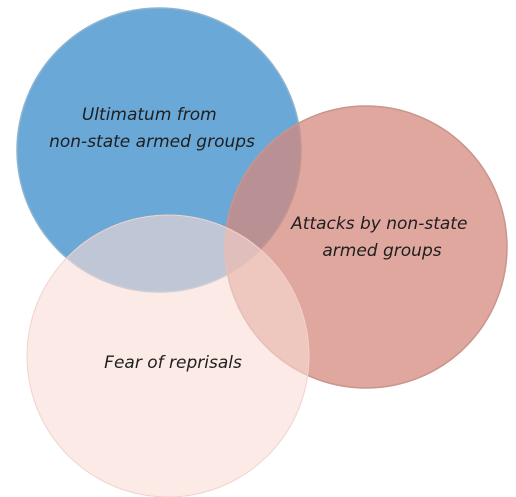 Image resolution: width=516 pixels, height=497 pixels. Describe the element at coordinates (381, 251) in the screenshot. I see `set-label-attacks-line-2: armed groups` at that location.